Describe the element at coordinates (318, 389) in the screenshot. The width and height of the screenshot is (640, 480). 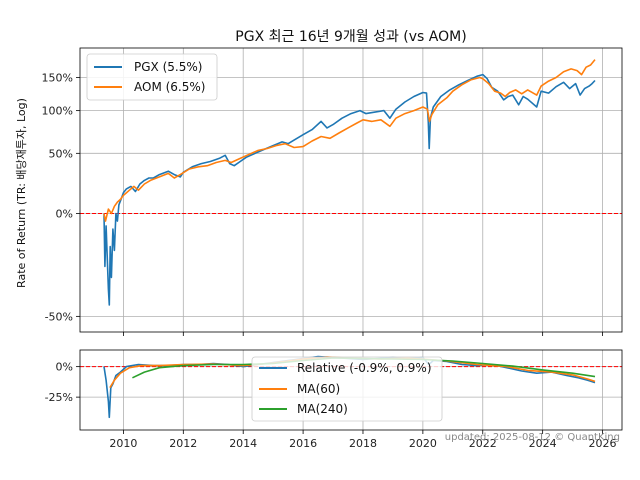
I see `legend-label-ma60: MA(60)` at that location.